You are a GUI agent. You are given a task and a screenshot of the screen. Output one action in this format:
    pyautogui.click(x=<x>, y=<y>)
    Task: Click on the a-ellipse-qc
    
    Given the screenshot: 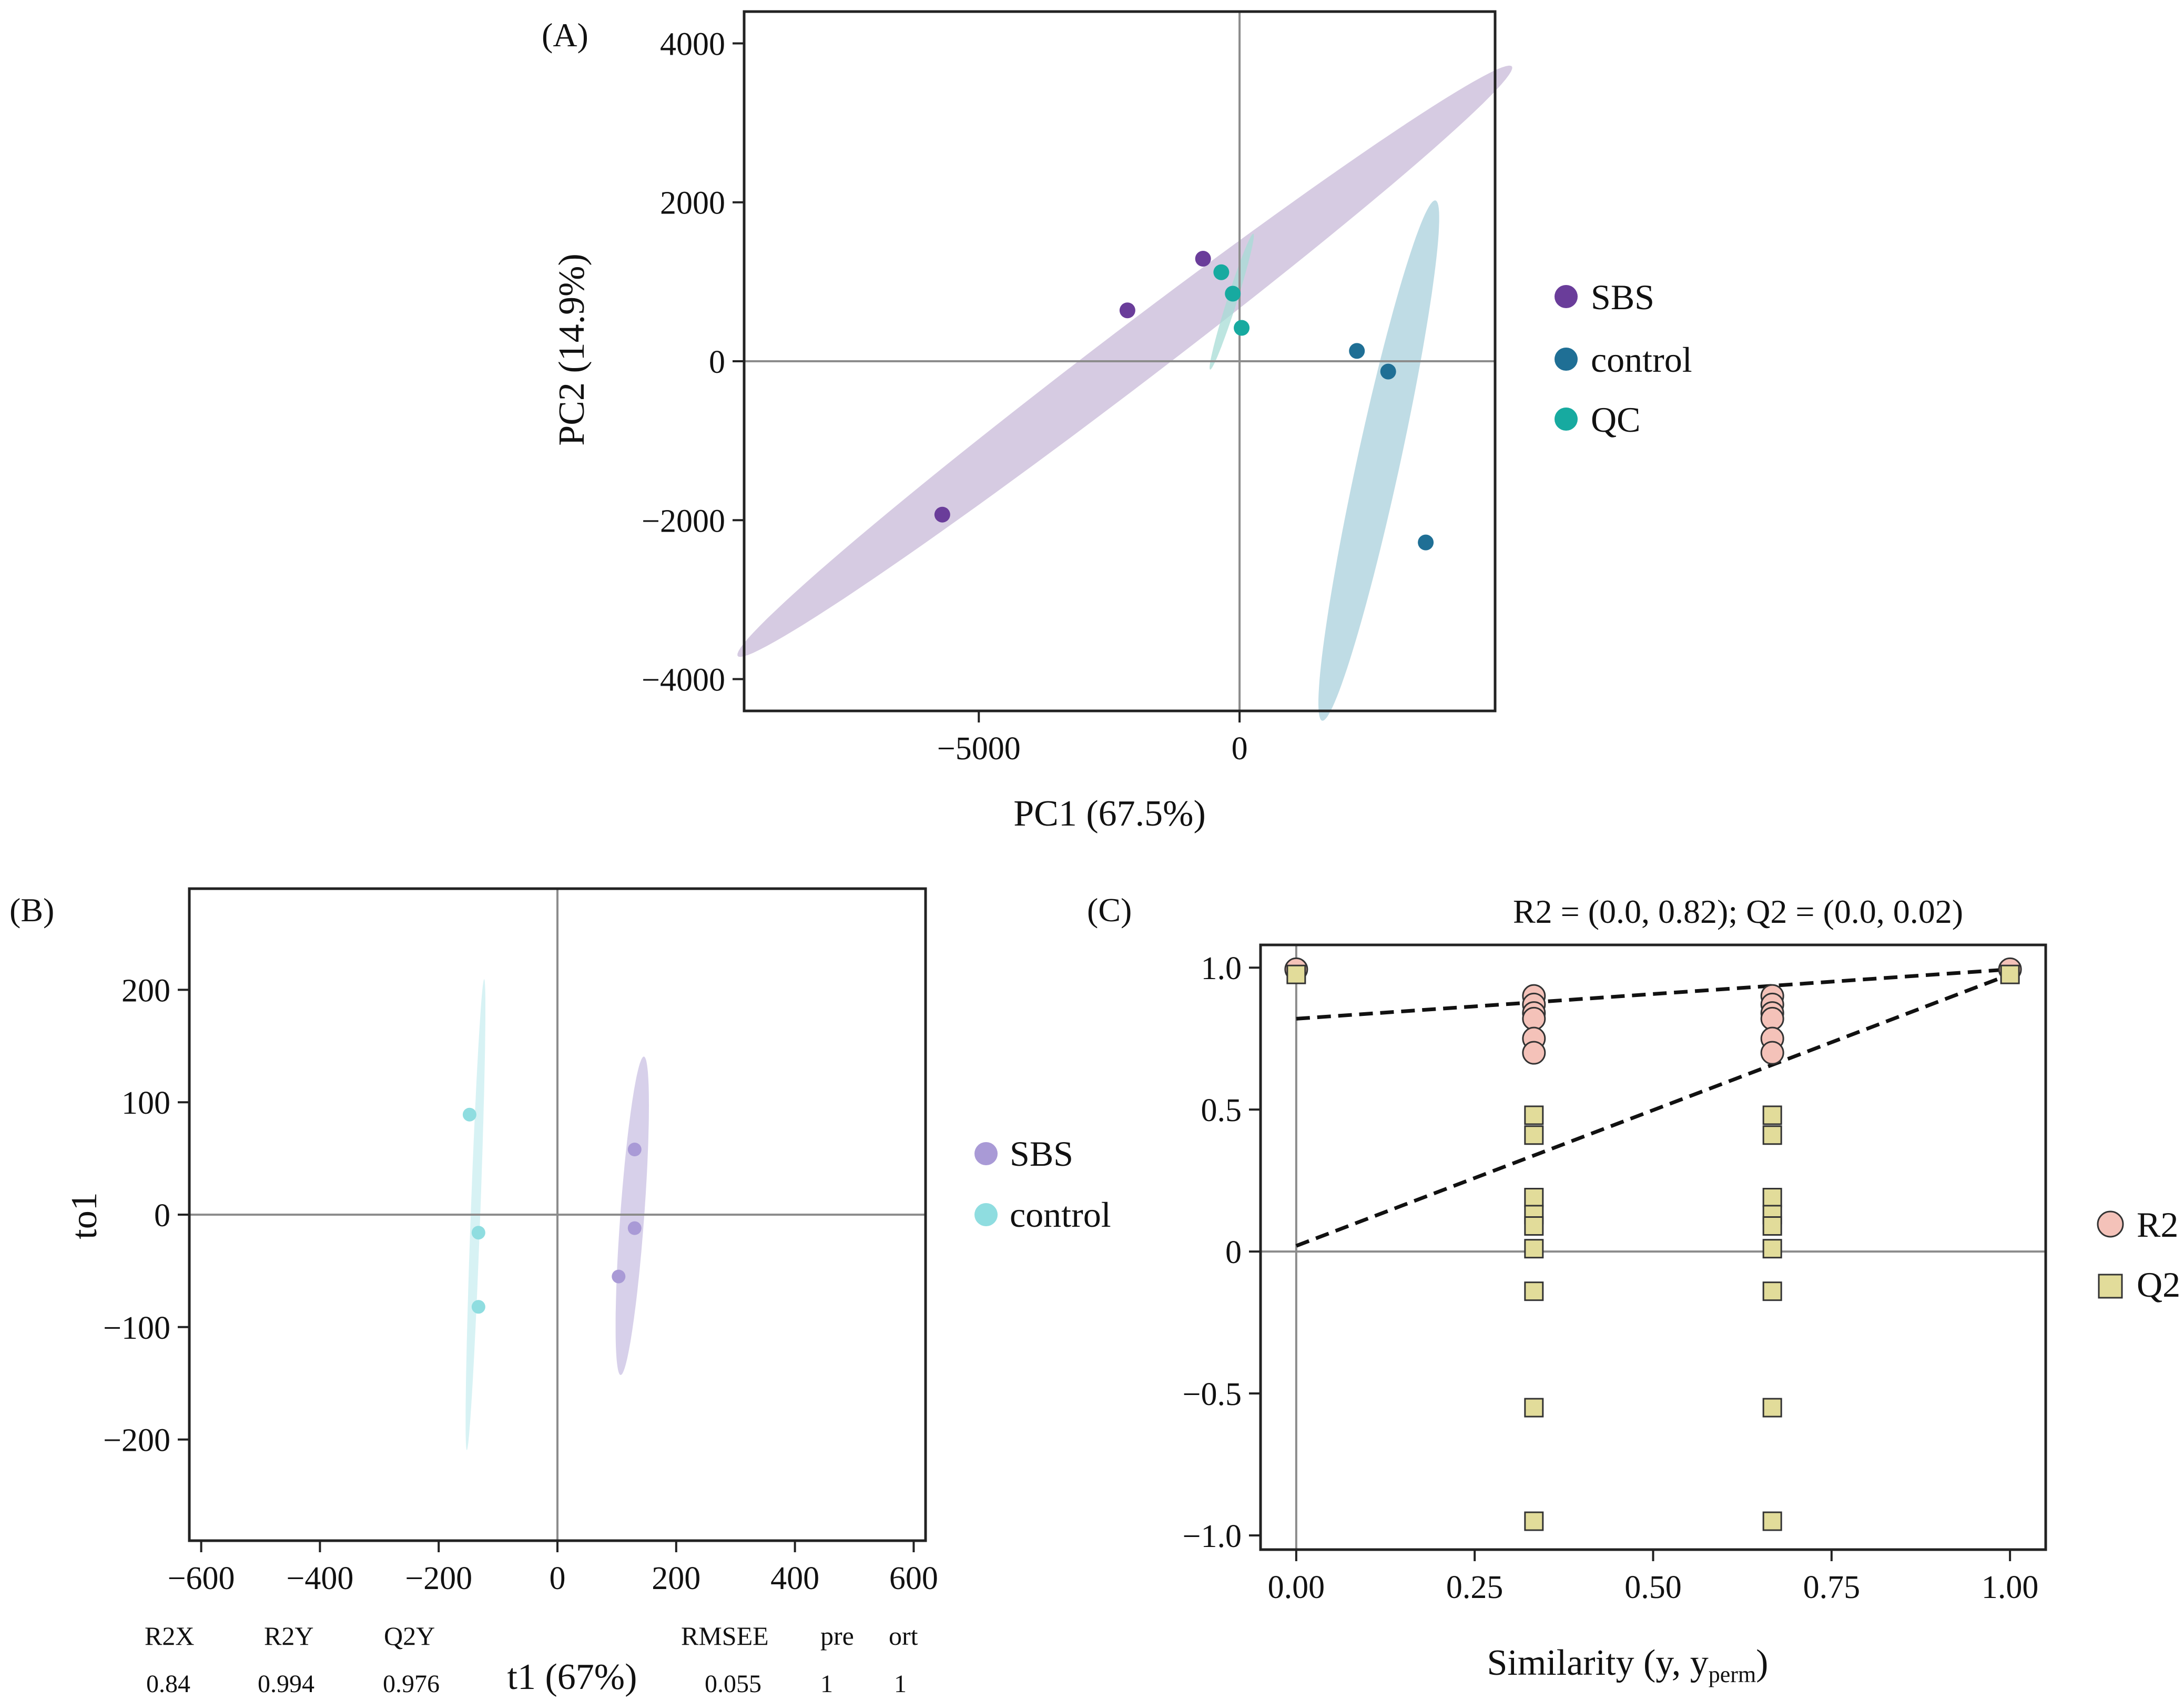 What is the action you would take?
    pyautogui.click(x=1232, y=301)
    